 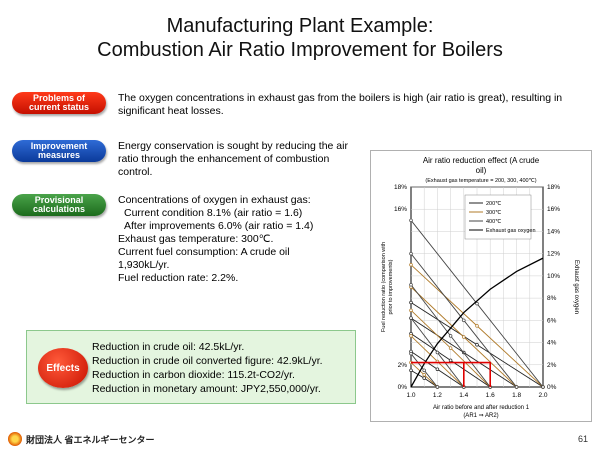 I want to click on page-number: 61, so click(x=582, y=439).